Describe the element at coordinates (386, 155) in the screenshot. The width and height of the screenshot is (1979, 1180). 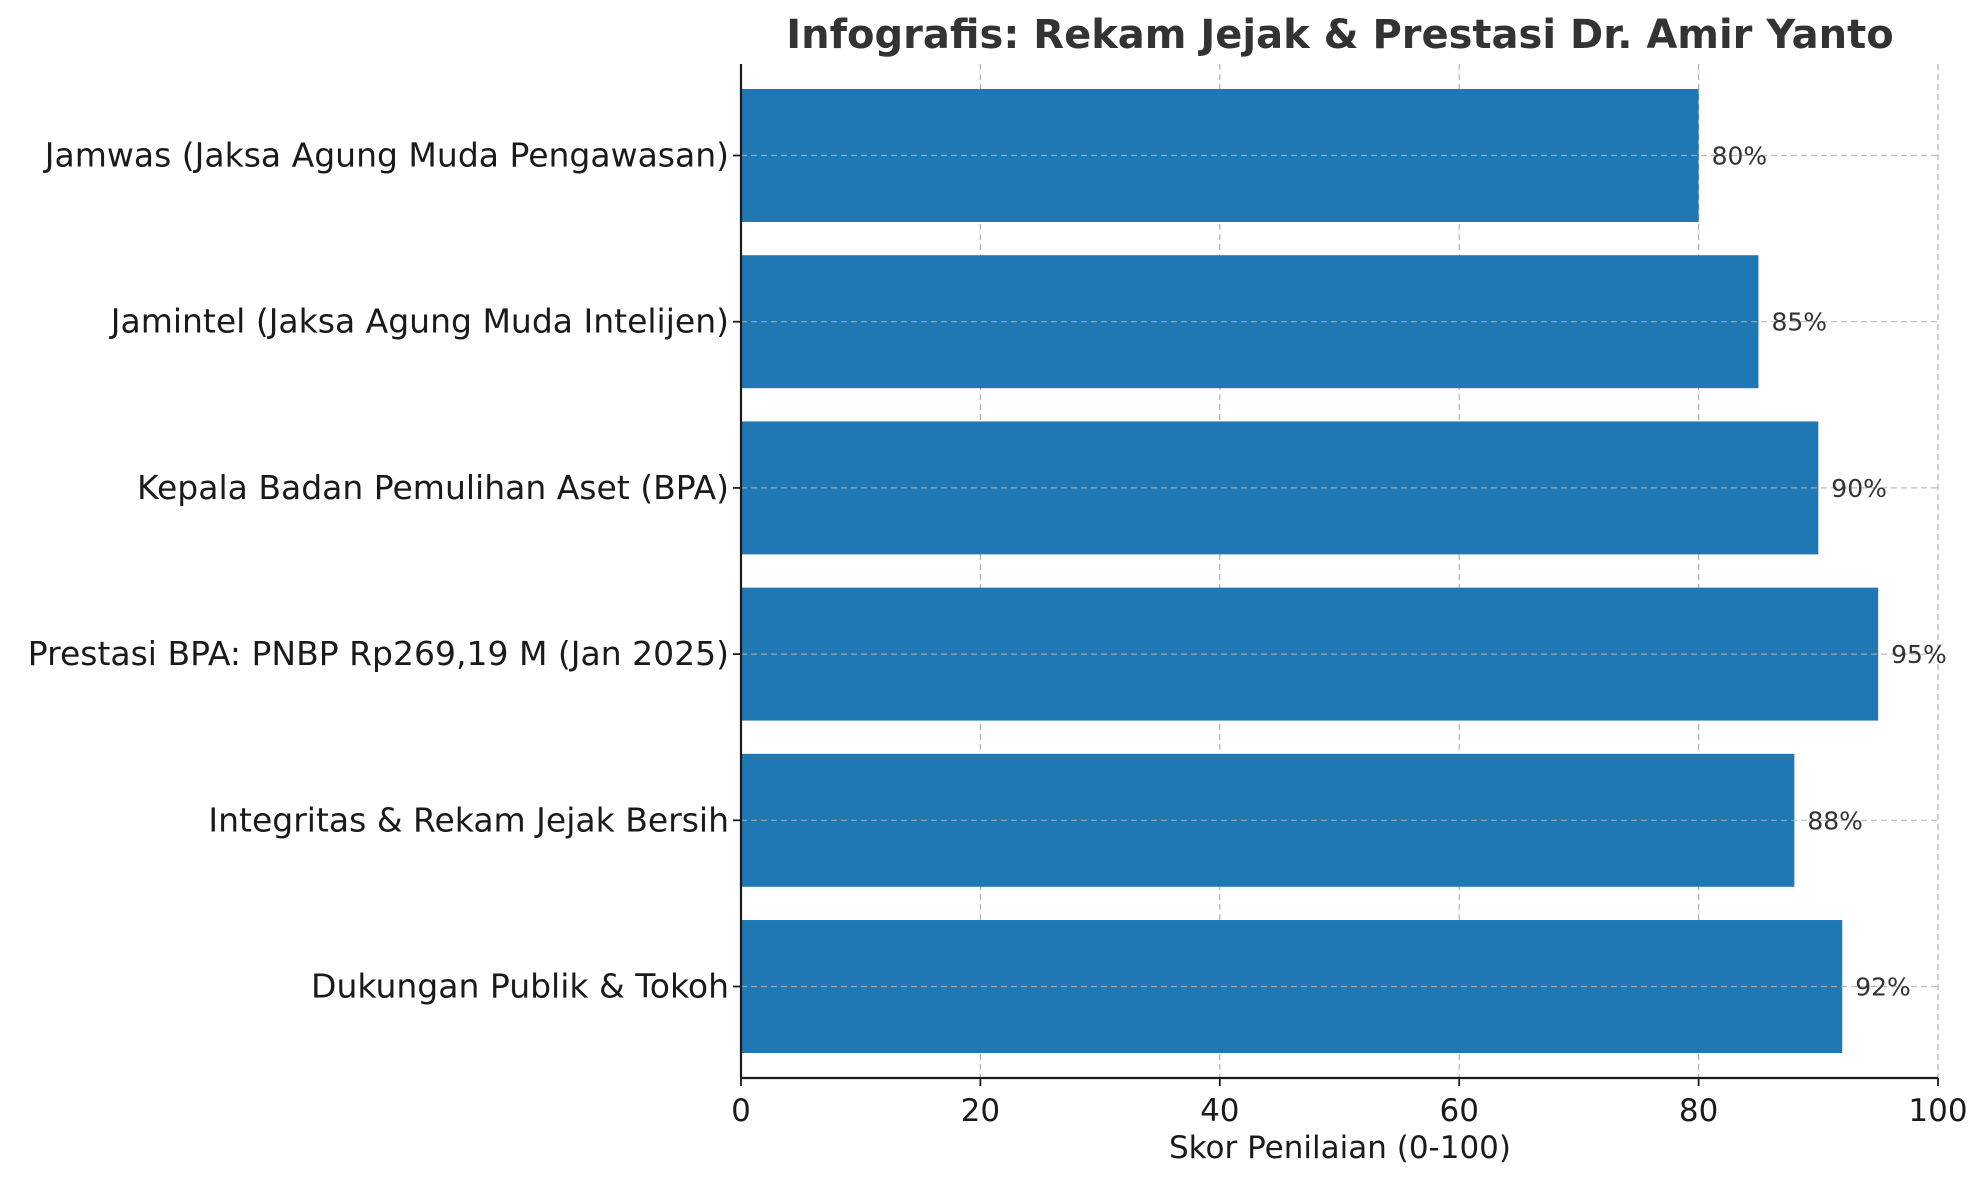
I see `category-label: Jamwas (Jaksa Agung Muda Pengawasan)` at that location.